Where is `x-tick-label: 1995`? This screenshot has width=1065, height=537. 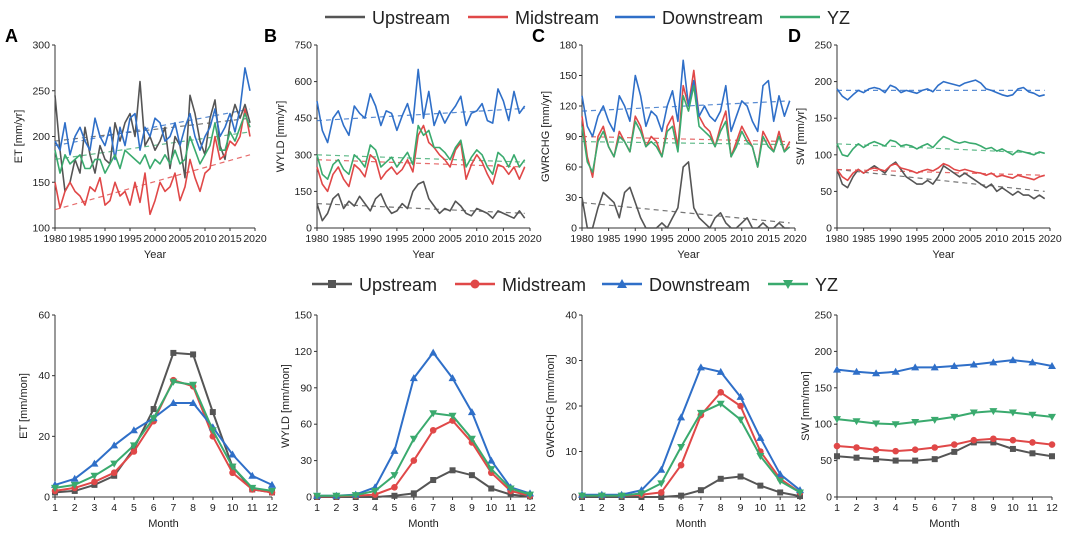
x-tick-label: 1995 is located at coordinates (662, 239).